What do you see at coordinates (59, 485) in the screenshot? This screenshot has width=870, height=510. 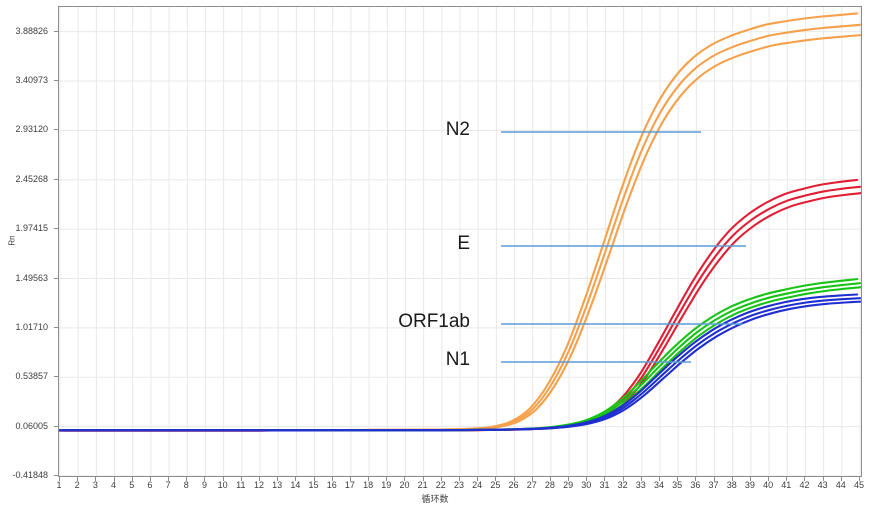 I see `x-tick-label: 1` at bounding box center [59, 485].